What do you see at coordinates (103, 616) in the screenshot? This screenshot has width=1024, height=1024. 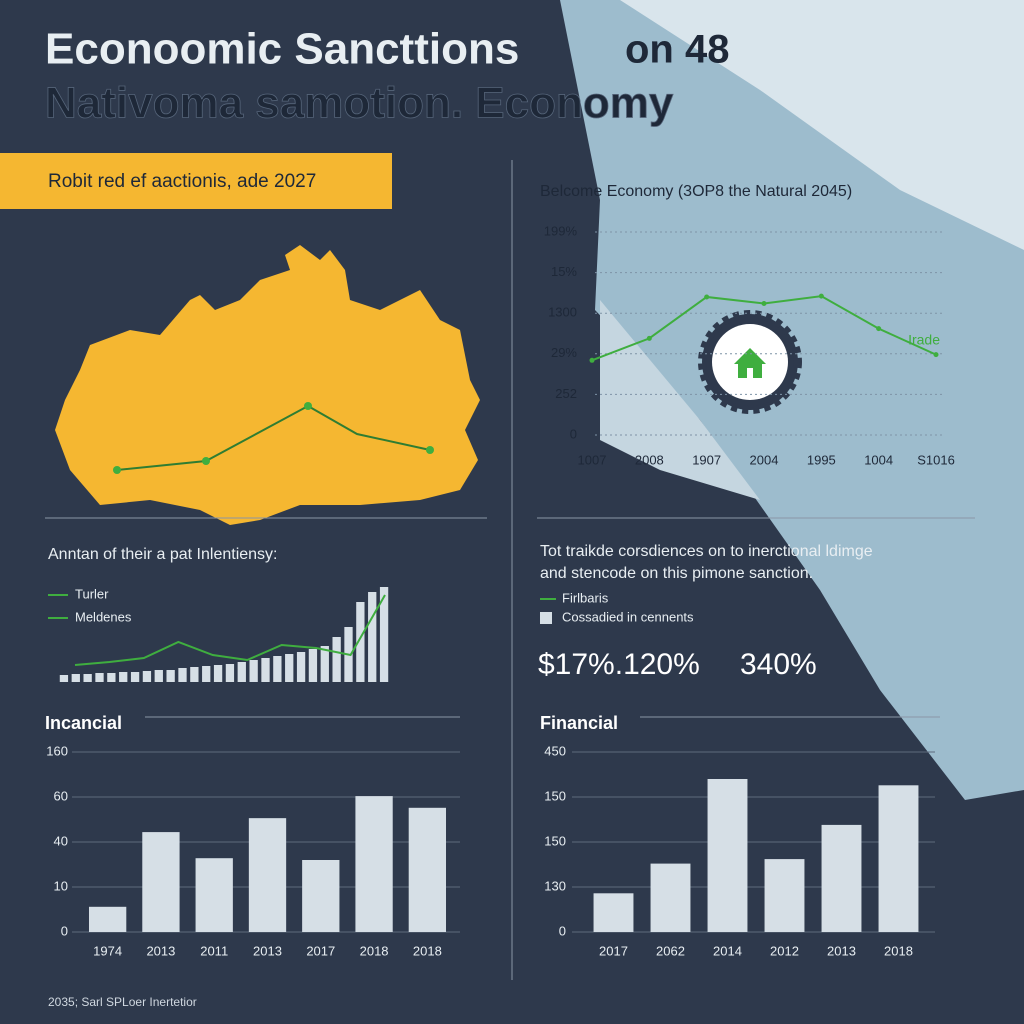 I see `legend-label: Meldenes` at bounding box center [103, 616].